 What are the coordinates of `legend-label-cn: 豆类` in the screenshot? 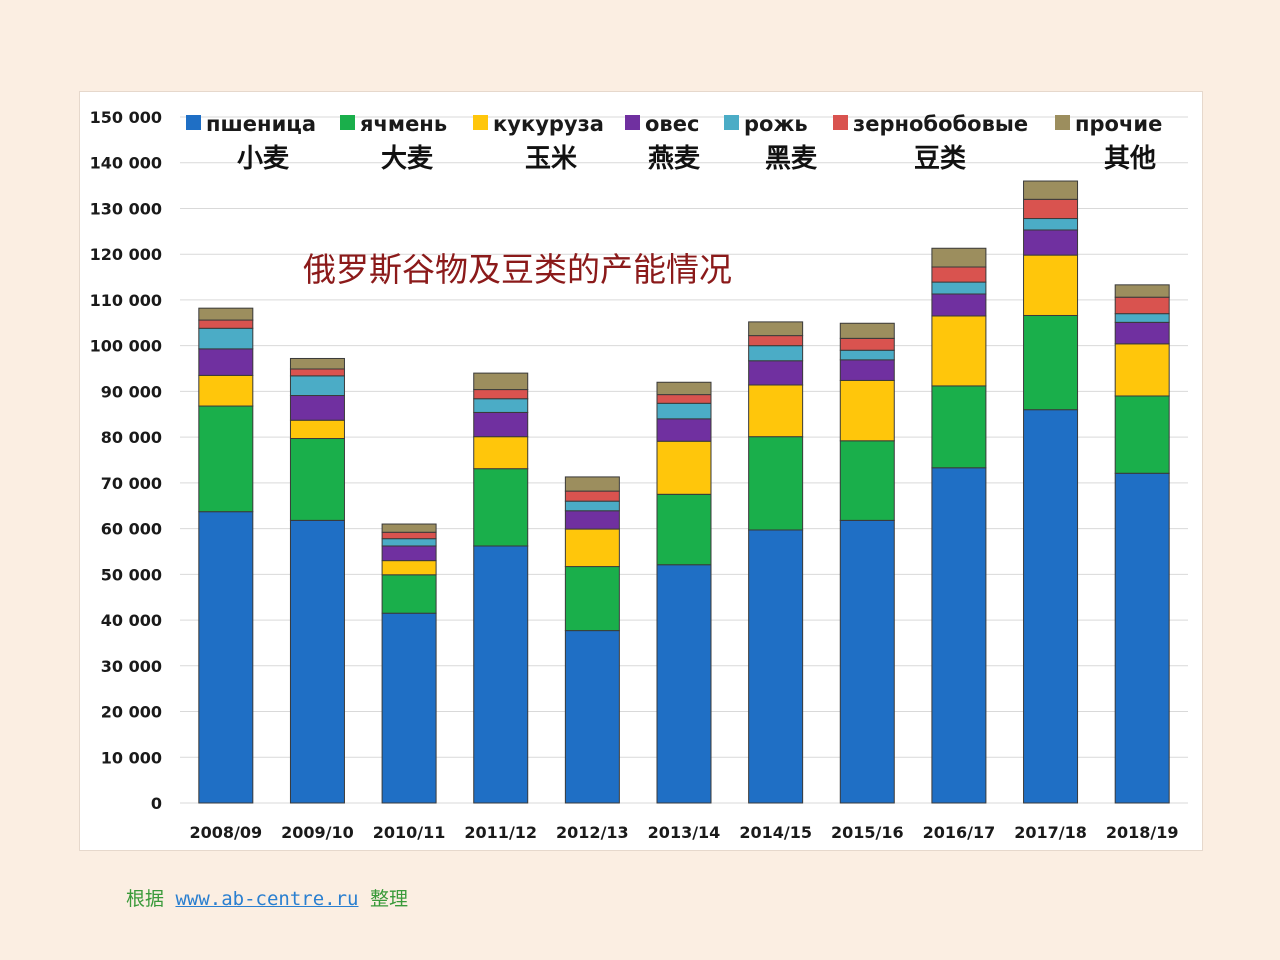 It's located at (940, 159).